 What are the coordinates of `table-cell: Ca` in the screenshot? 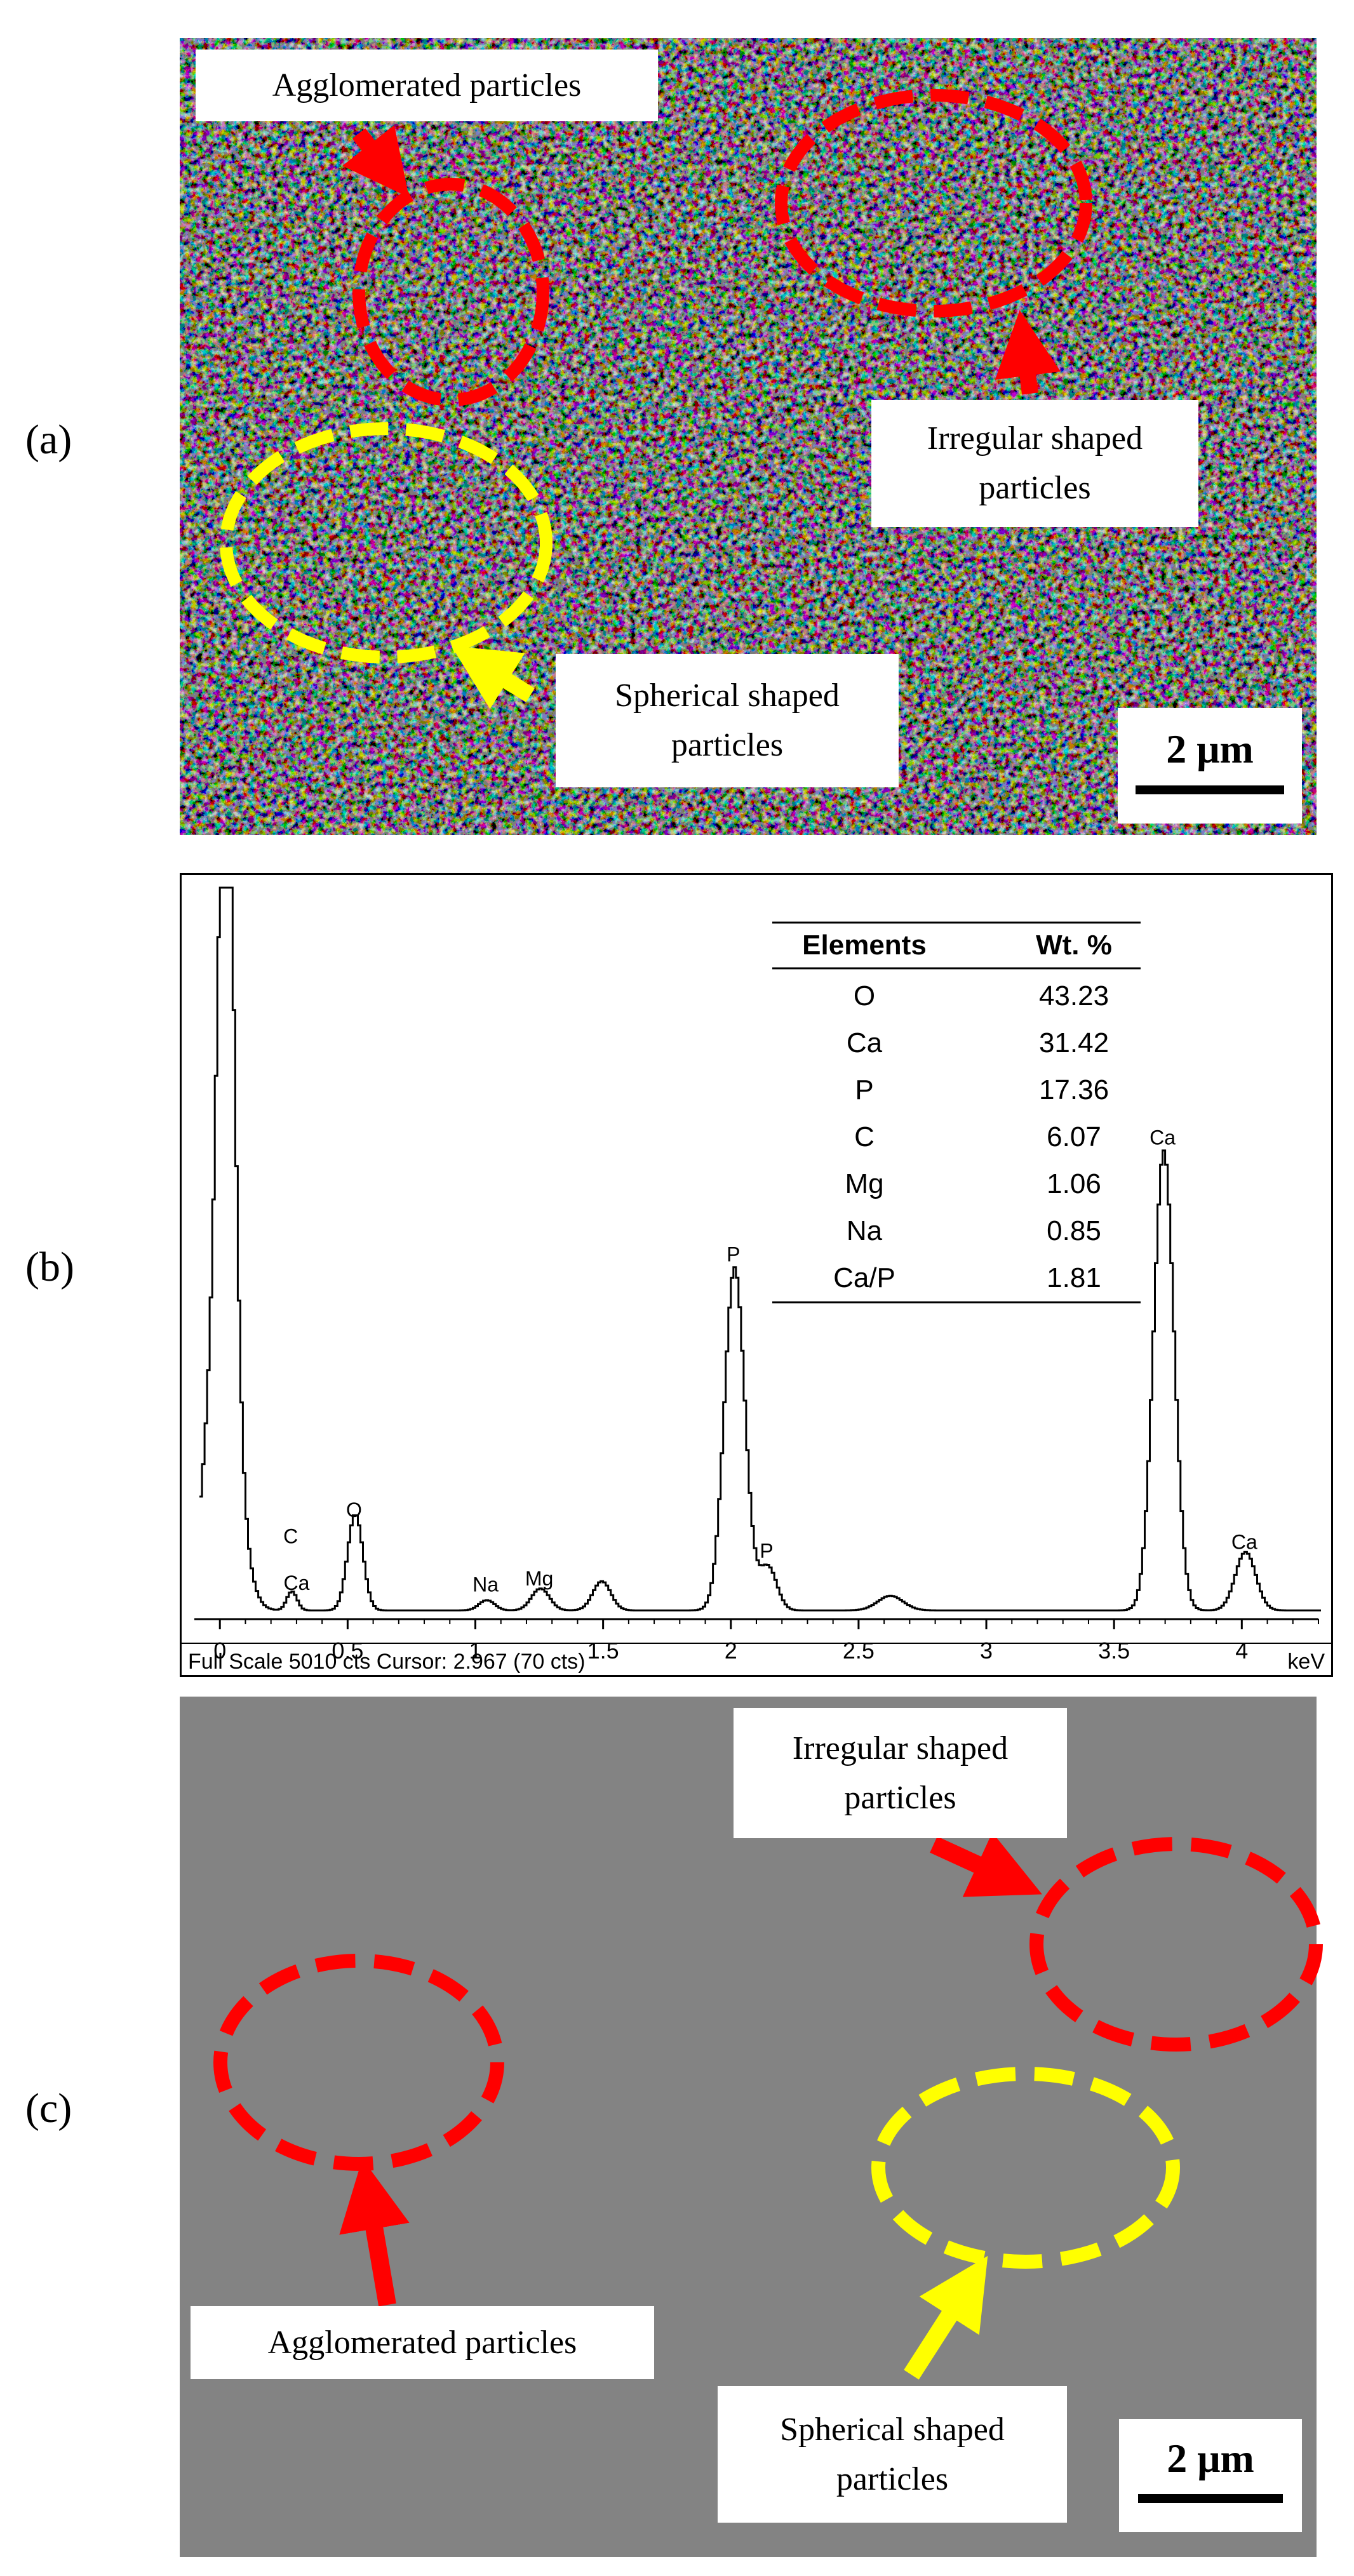 It's located at (865, 1042).